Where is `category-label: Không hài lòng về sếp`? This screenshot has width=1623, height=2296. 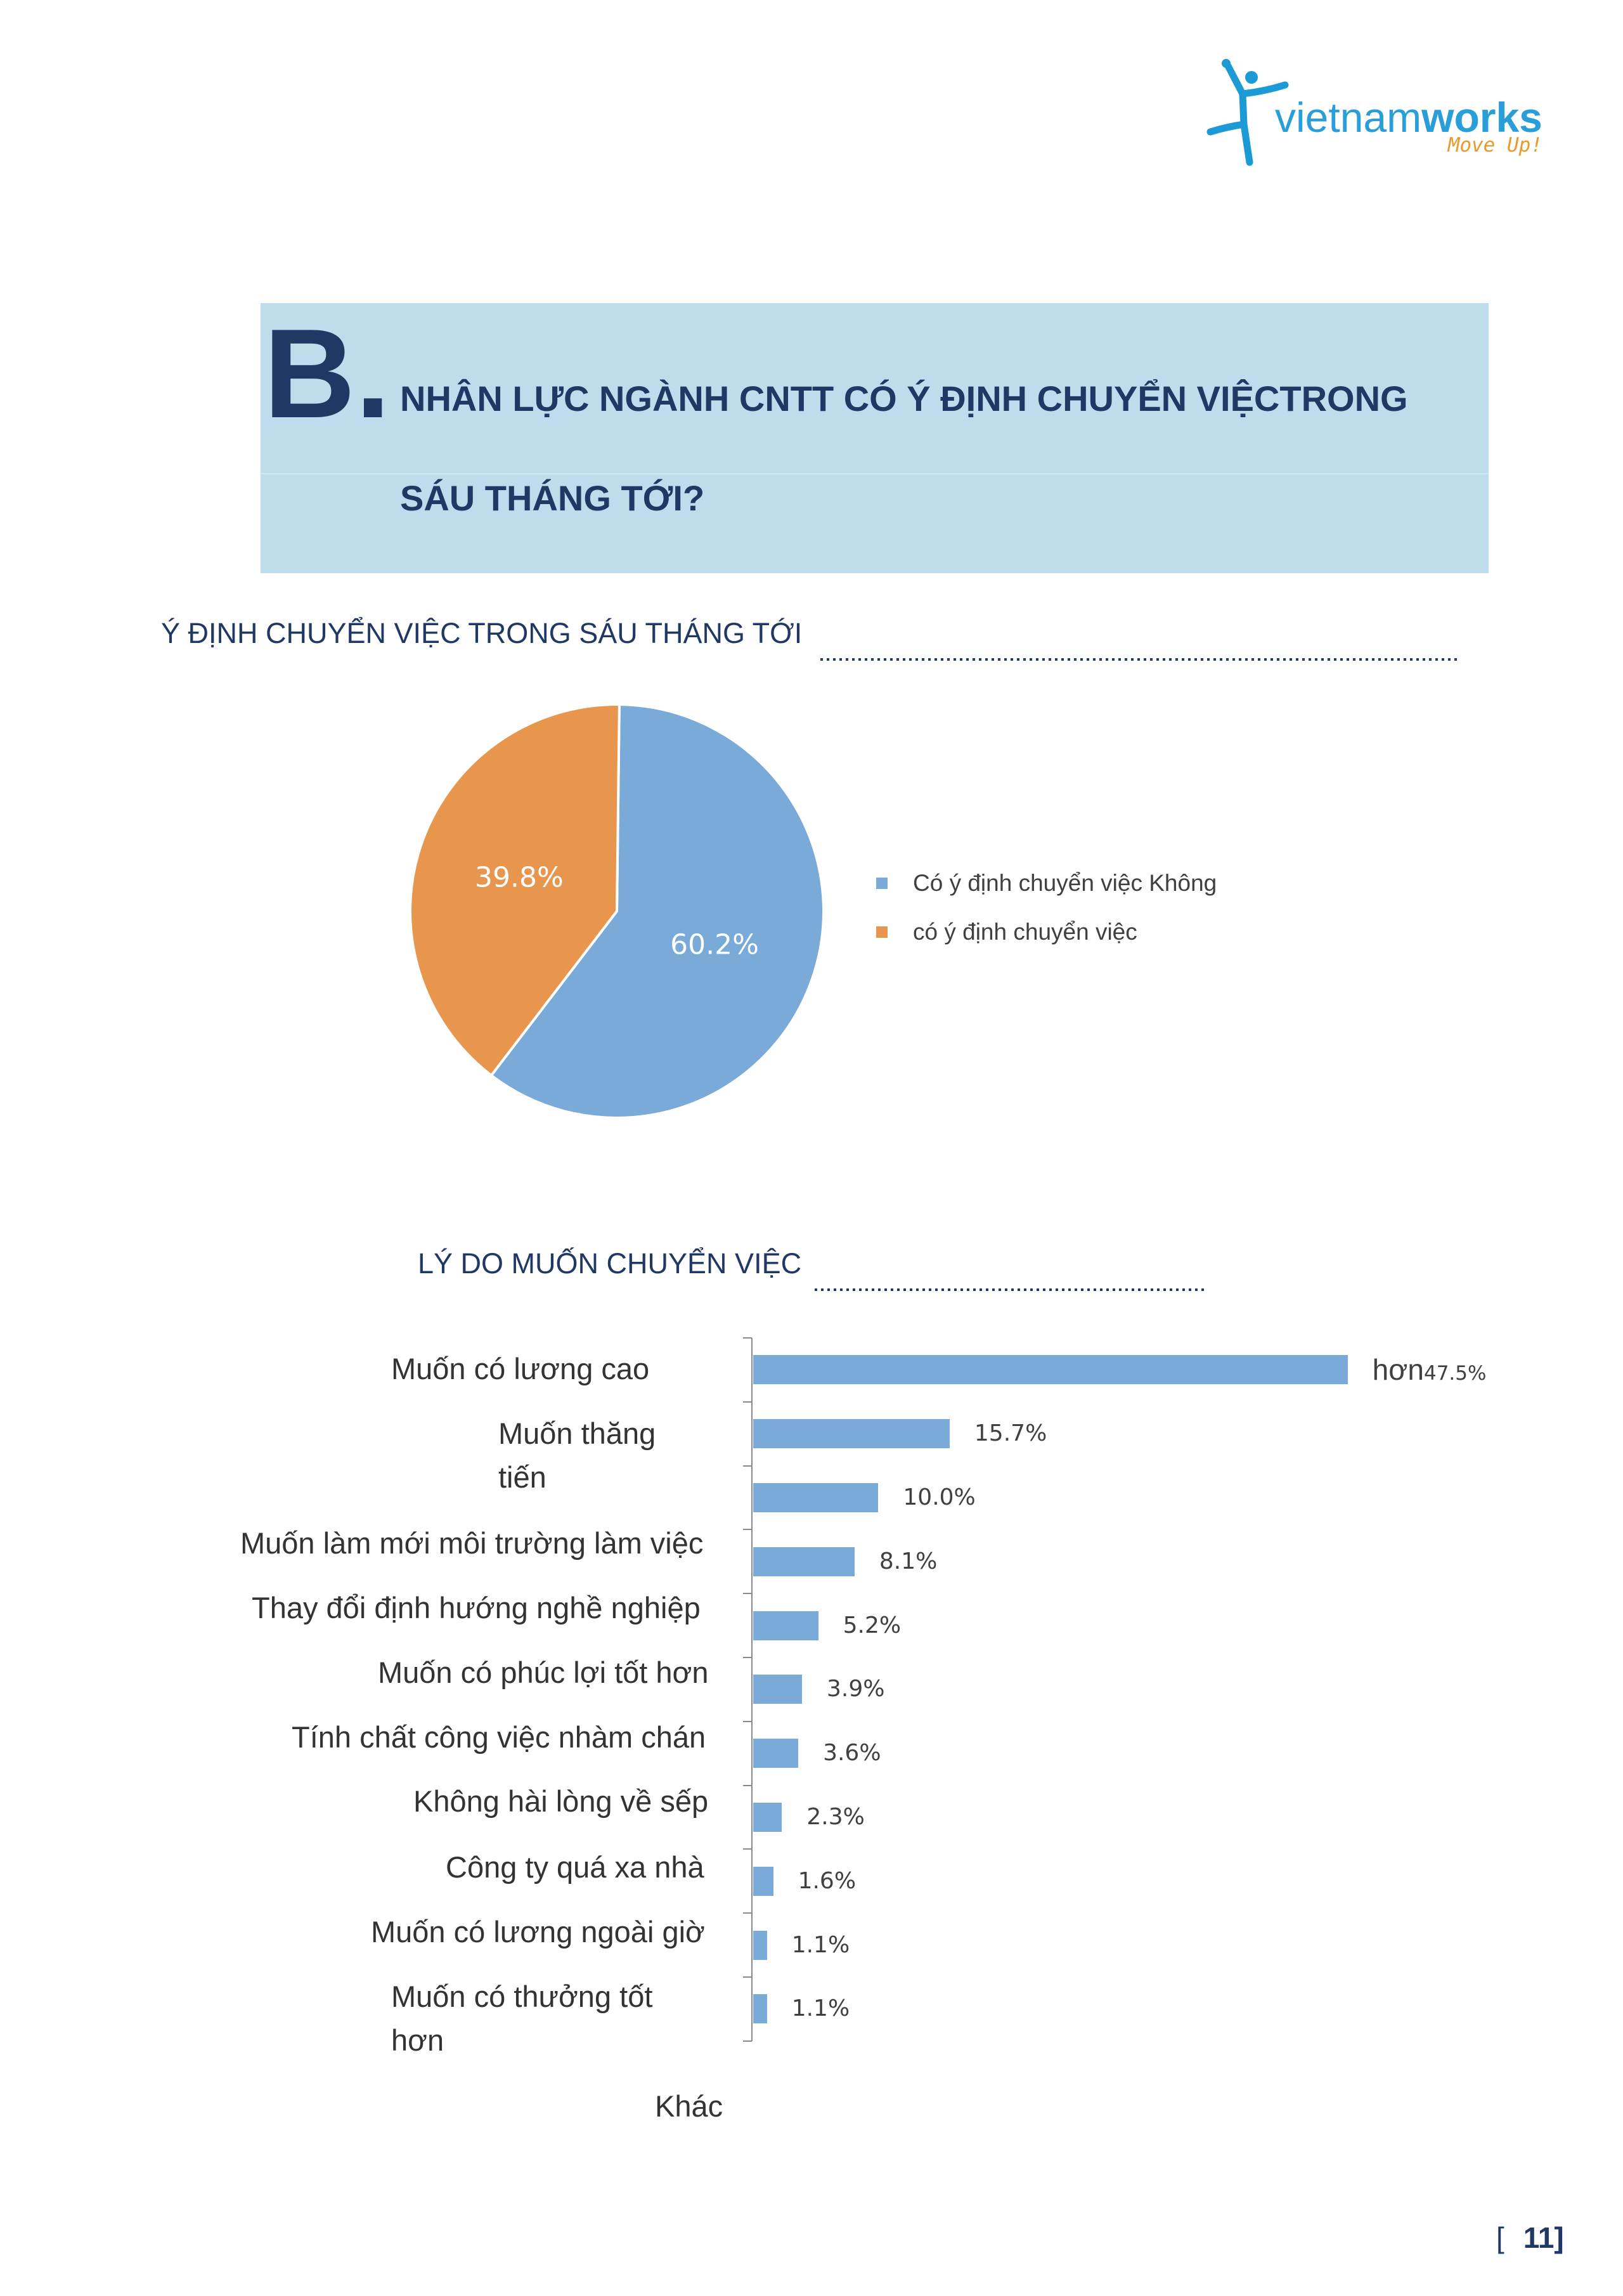 category-label: Không hài lòng về sếp is located at coordinates (561, 1801).